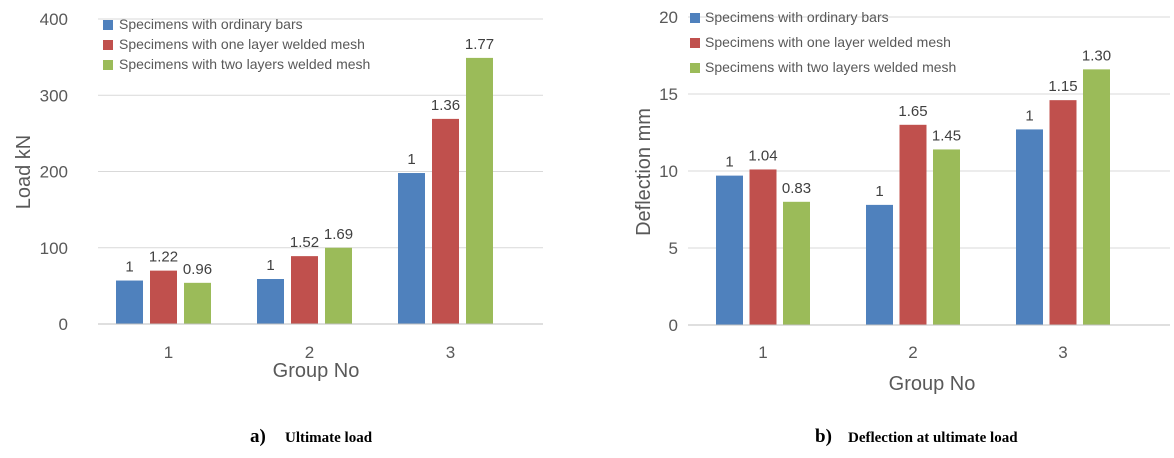 This screenshot has height=458, width=1174. What do you see at coordinates (1062, 86) in the screenshot?
I see `data-label: 1.15` at bounding box center [1062, 86].